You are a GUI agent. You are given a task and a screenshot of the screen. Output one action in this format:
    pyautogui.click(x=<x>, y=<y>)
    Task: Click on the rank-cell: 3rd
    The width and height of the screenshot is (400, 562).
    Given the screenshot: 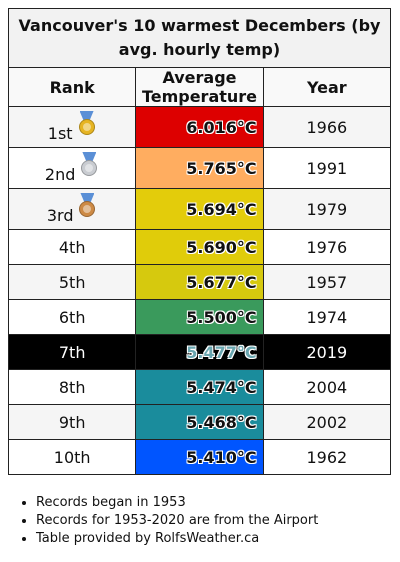 What is the action you would take?
    pyautogui.click(x=72, y=209)
    